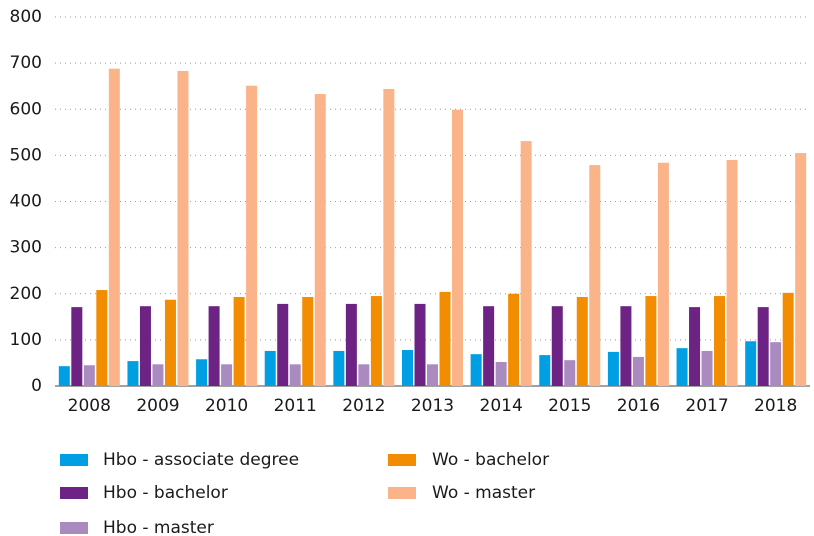 This screenshot has width=814, height=536. I want to click on x-tick-label: 2014, so click(501, 406).